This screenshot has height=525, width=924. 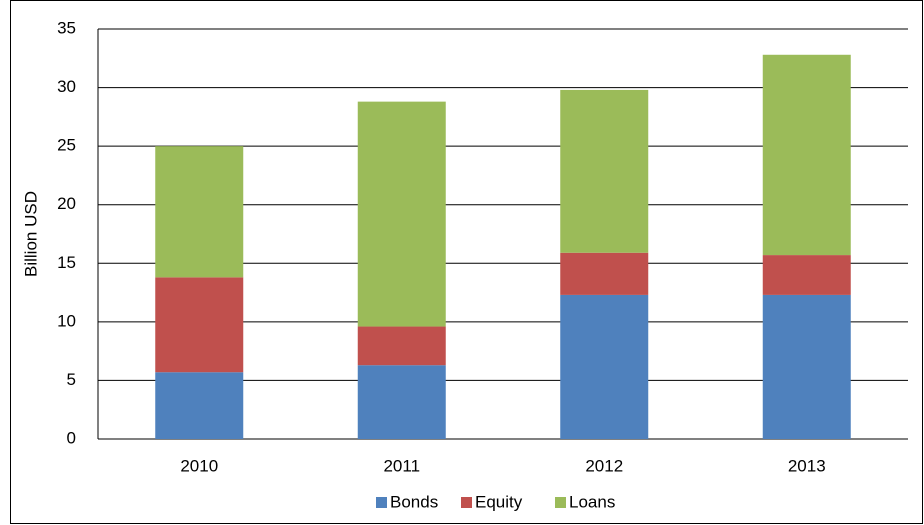 I want to click on legend-label: Equity, so click(x=499, y=501).